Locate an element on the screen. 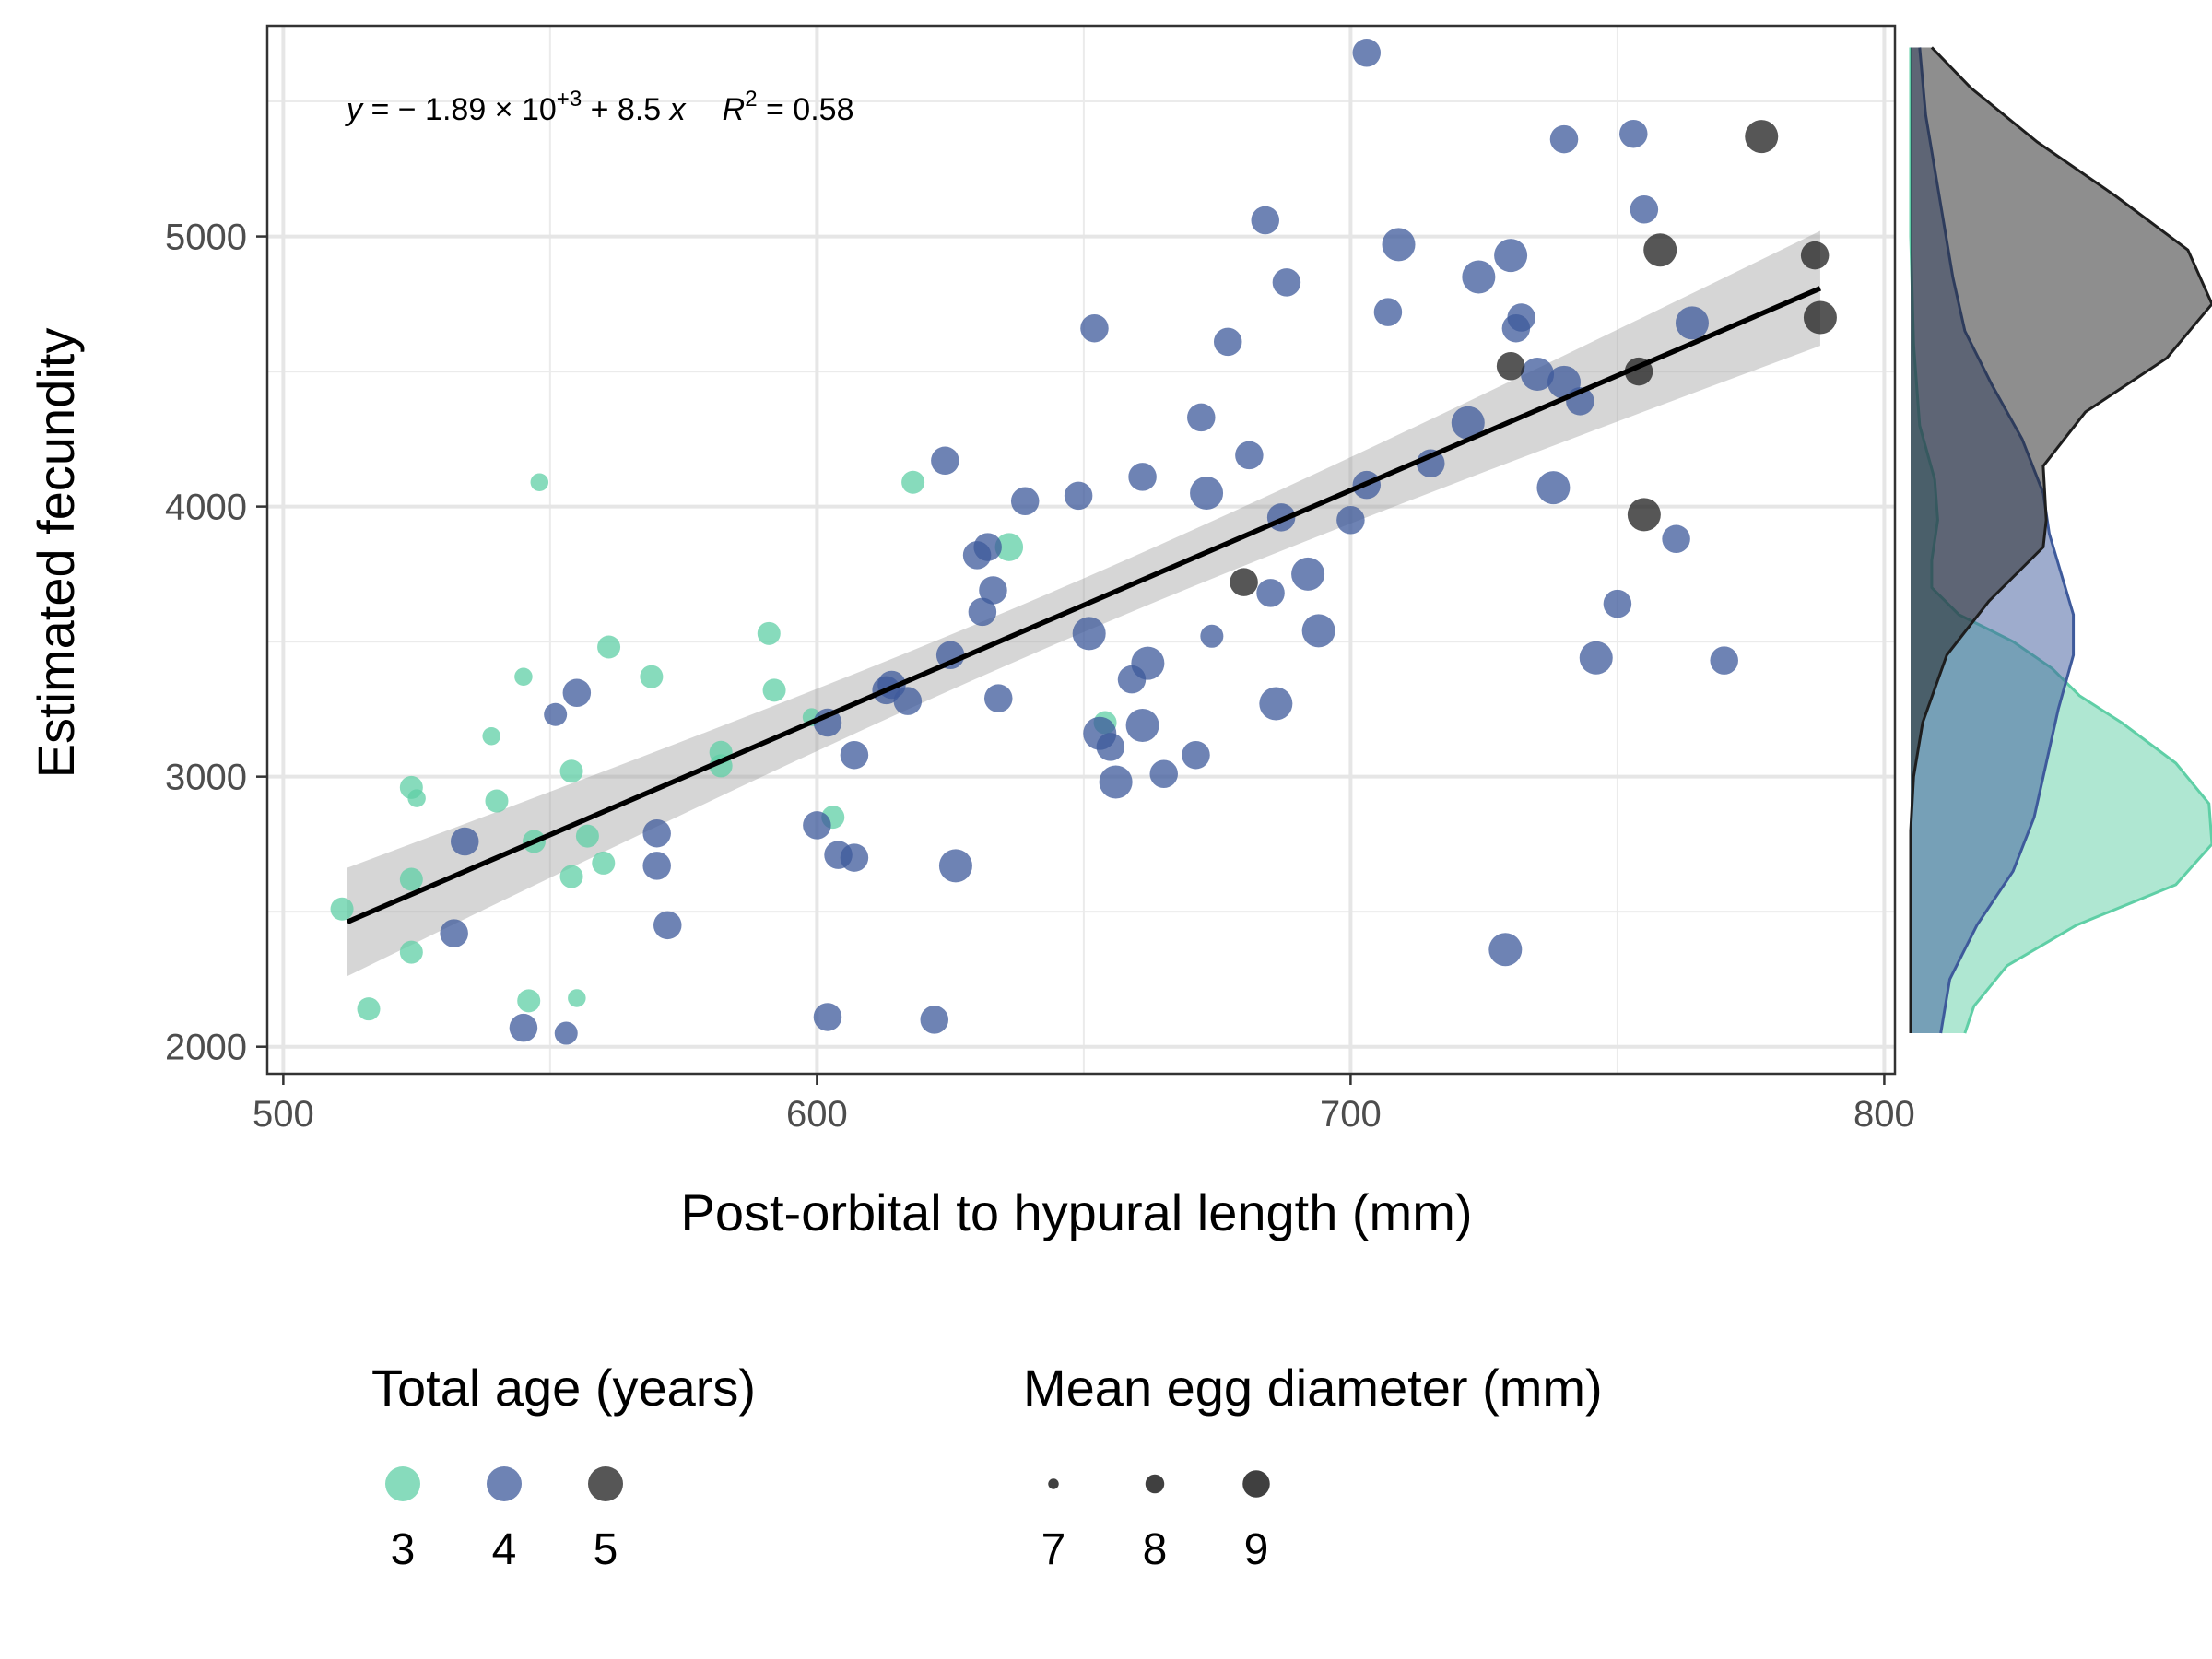 The height and width of the screenshot is (1659, 2212). age-legend: Total age (years) 3 4 5 is located at coordinates (563, 1466).